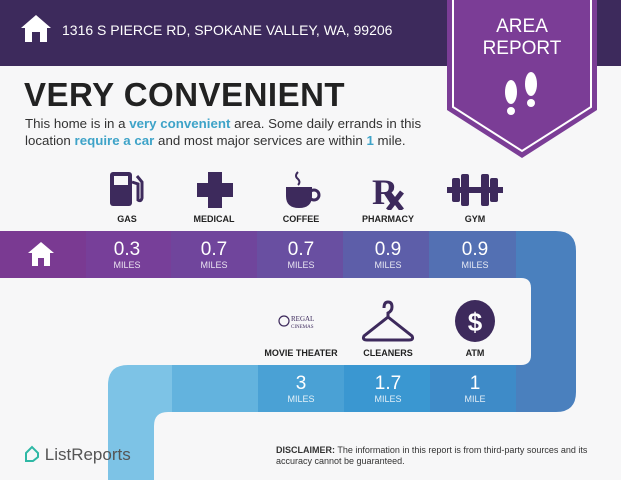  What do you see at coordinates (301, 389) in the screenshot?
I see `distance-movie-theater: 3 MILES` at bounding box center [301, 389].